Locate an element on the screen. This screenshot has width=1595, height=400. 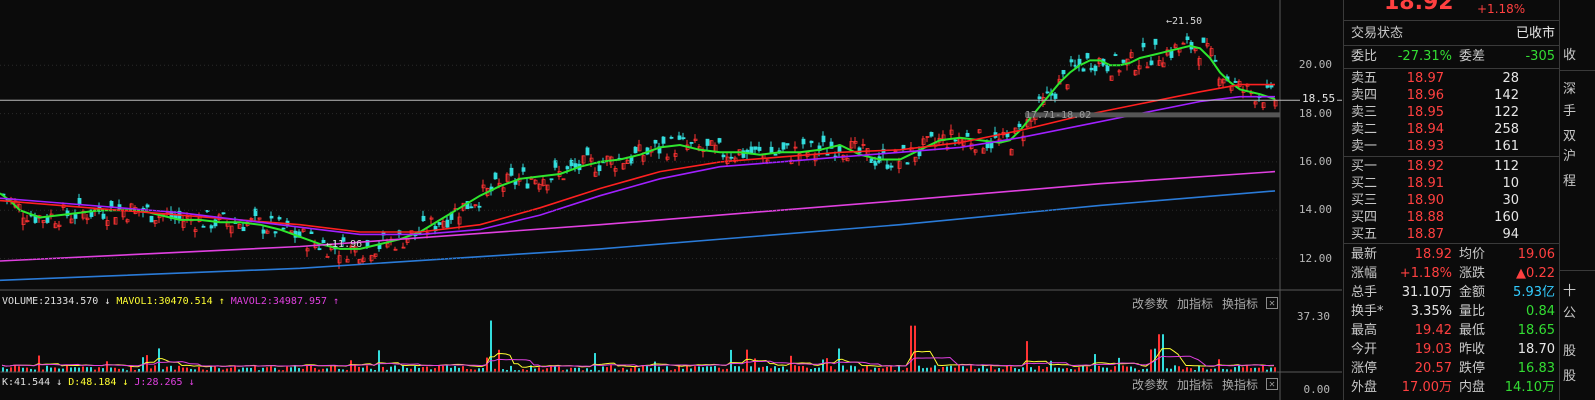
stats-row: 总手 31.10万 金额 5.93亿 is located at coordinates (1451, 293).